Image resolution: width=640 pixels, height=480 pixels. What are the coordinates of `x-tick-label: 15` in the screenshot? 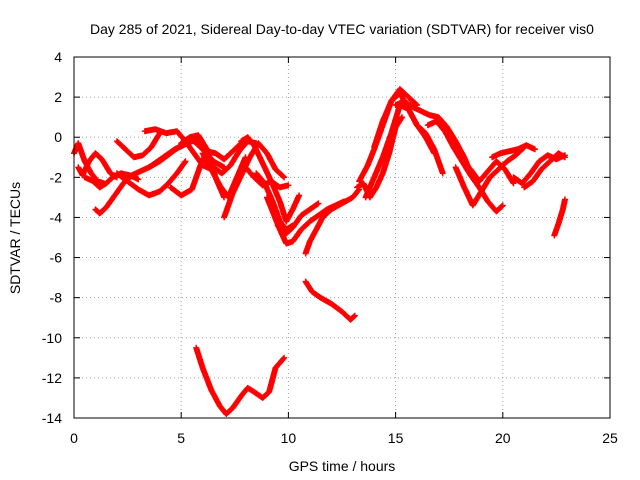 It's located at (396, 438).